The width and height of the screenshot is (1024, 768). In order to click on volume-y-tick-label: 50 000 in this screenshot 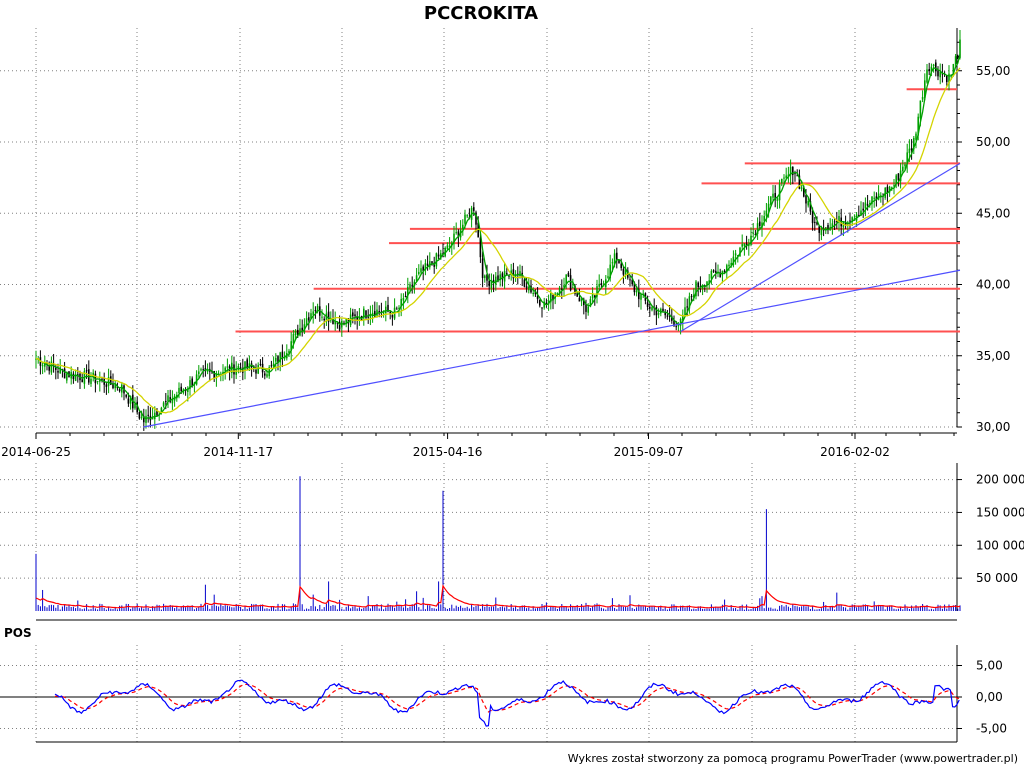, I will do `click(997, 578)`.